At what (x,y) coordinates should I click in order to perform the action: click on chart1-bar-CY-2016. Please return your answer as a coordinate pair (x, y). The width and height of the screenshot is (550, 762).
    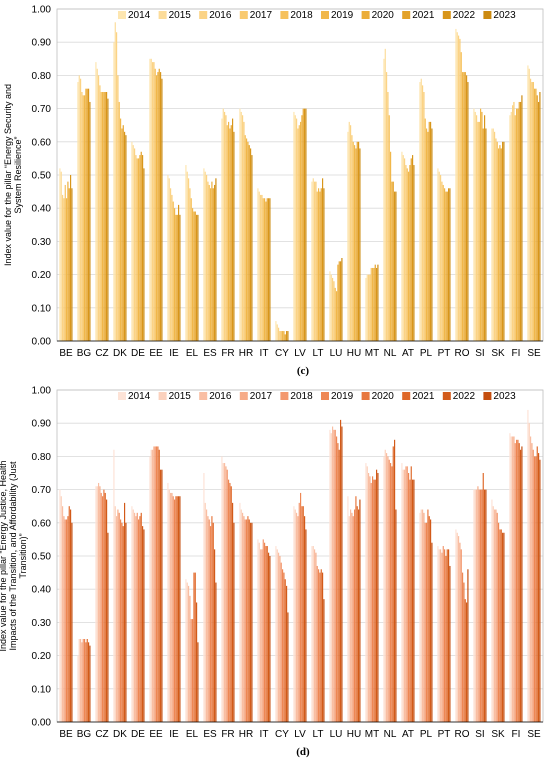
    Looking at the image, I should click on (279, 637).